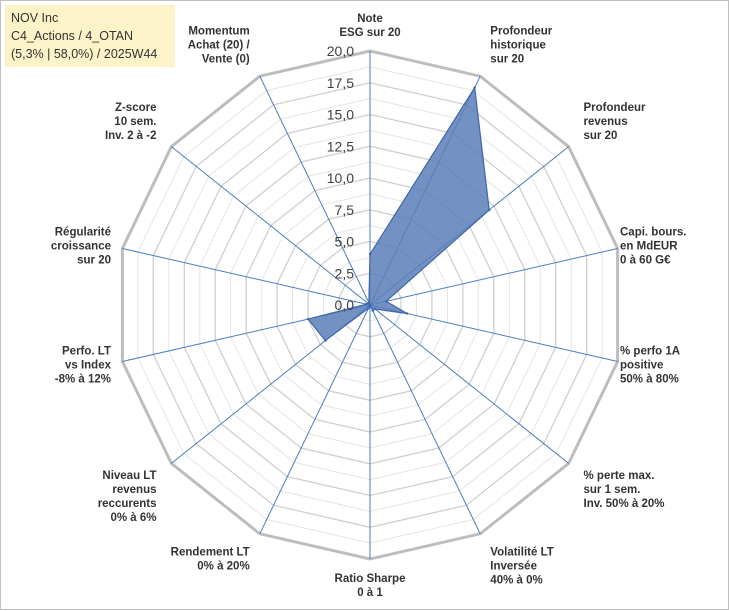 This screenshot has height=611, width=729. I want to click on tick-label: 10,0, so click(340, 178).